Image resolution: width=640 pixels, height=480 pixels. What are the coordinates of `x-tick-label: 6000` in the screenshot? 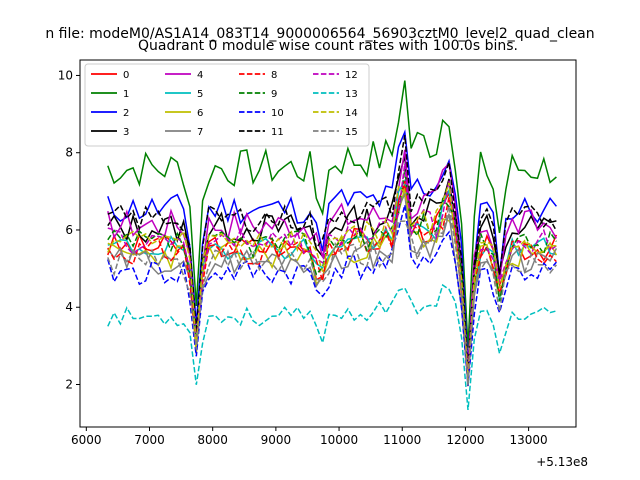 It's located at (86, 440).